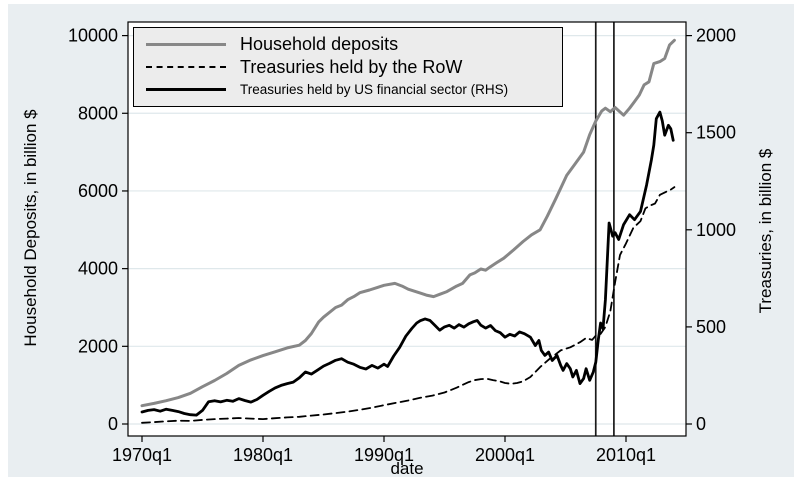 This screenshot has width=800, height=482. I want to click on legend-entry-household-deposits: Household deposits, so click(354, 44).